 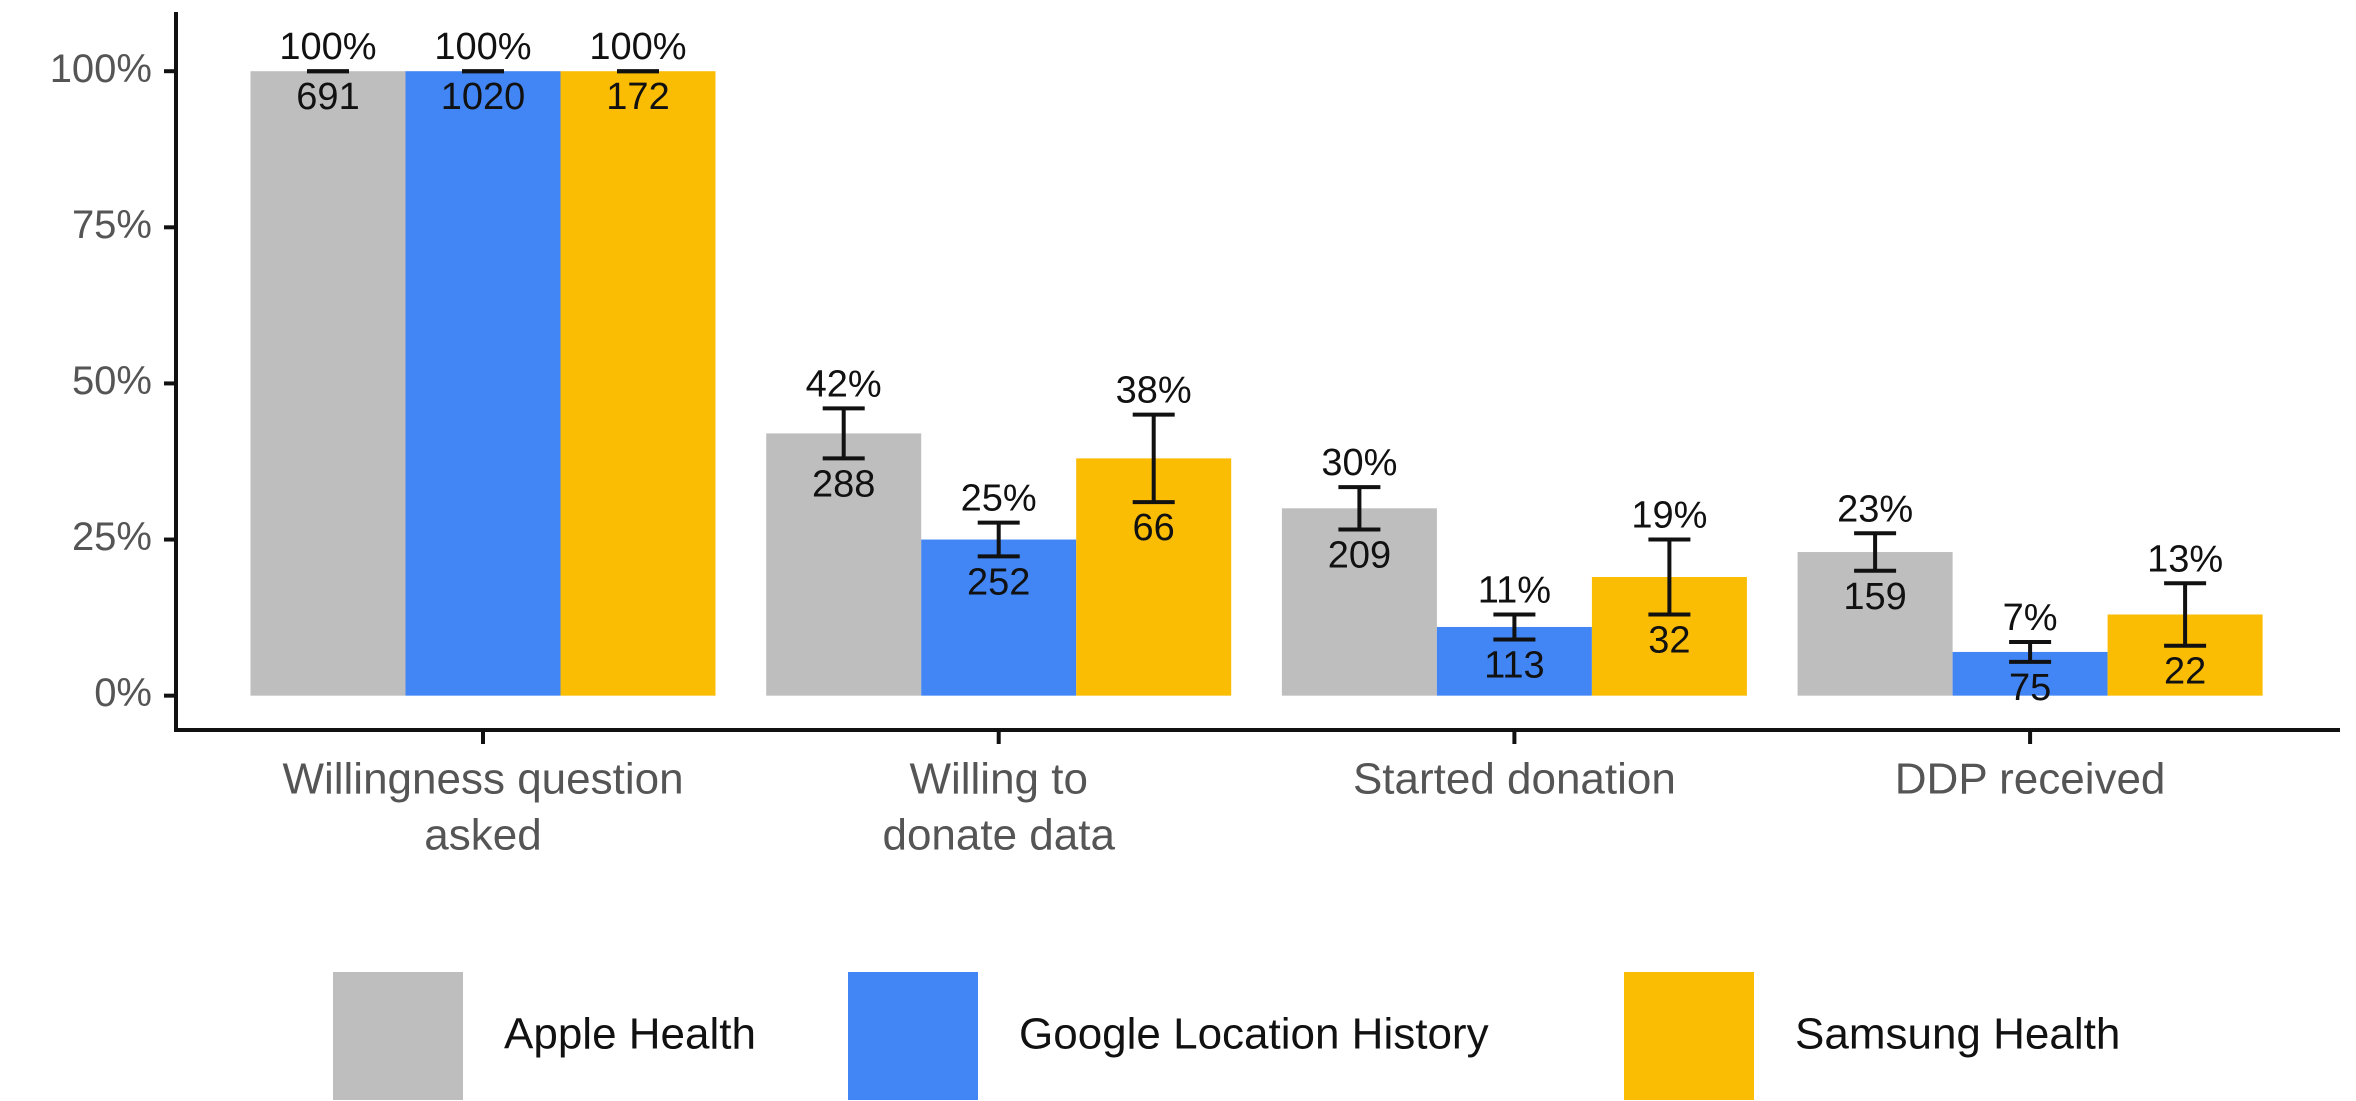 I want to click on percent-label: 25%, so click(x=999, y=499).